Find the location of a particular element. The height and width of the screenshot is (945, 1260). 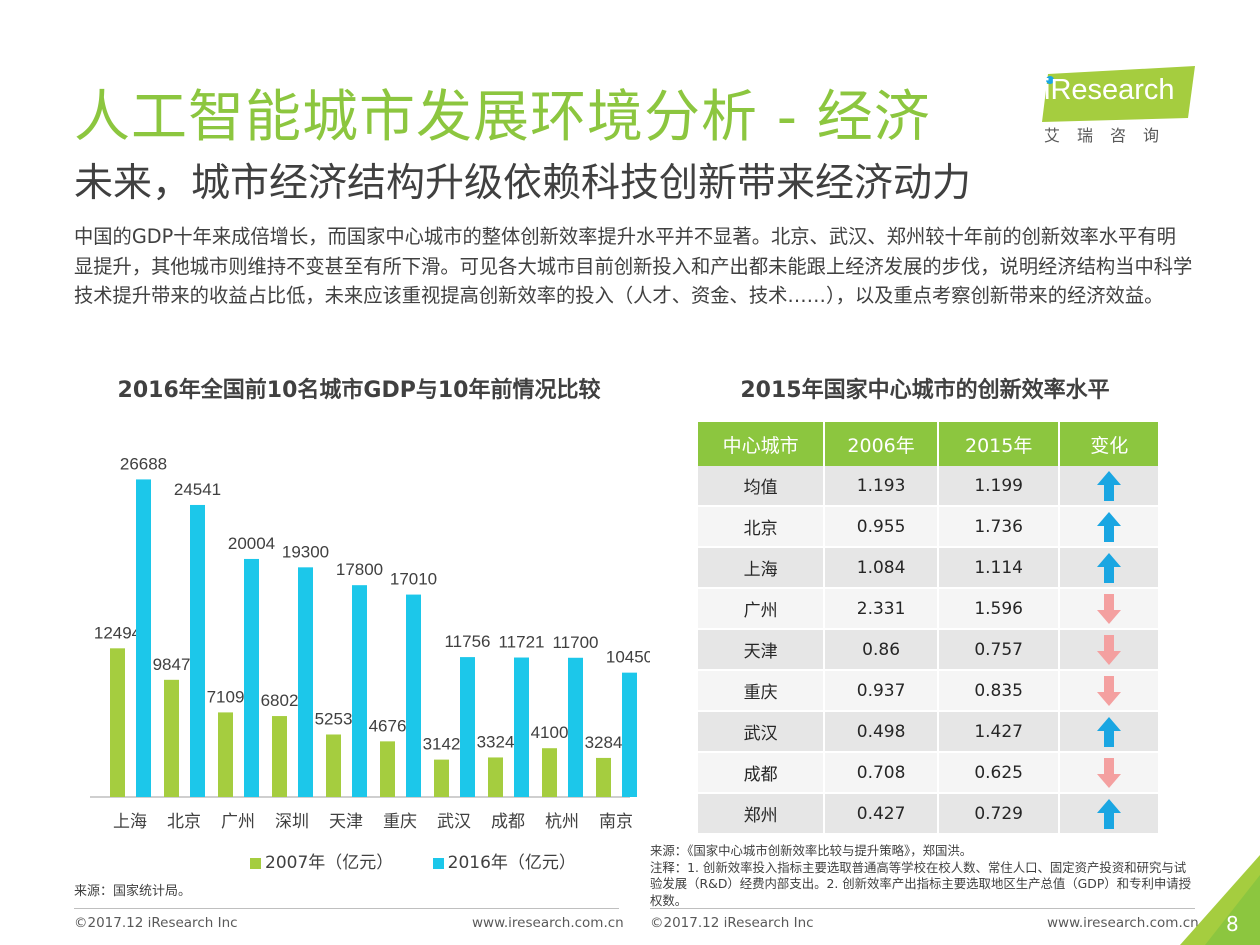

cell-city: 武汉 is located at coordinates (762, 732).